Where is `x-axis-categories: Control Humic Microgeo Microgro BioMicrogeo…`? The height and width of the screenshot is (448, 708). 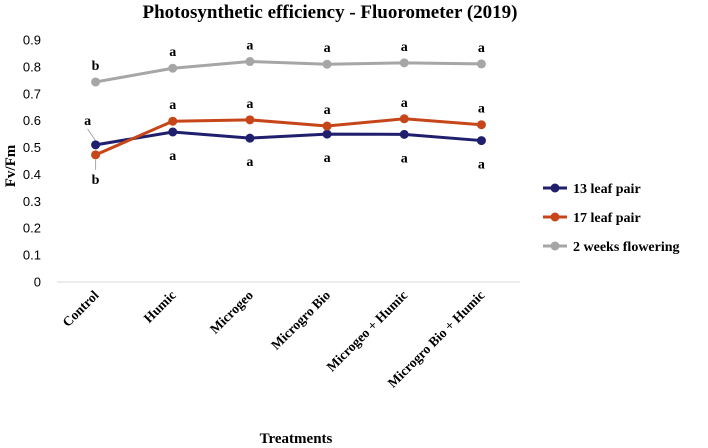 x-axis-categories: Control Humic Microgeo Microgro BioMicrogeo… is located at coordinates (273, 338).